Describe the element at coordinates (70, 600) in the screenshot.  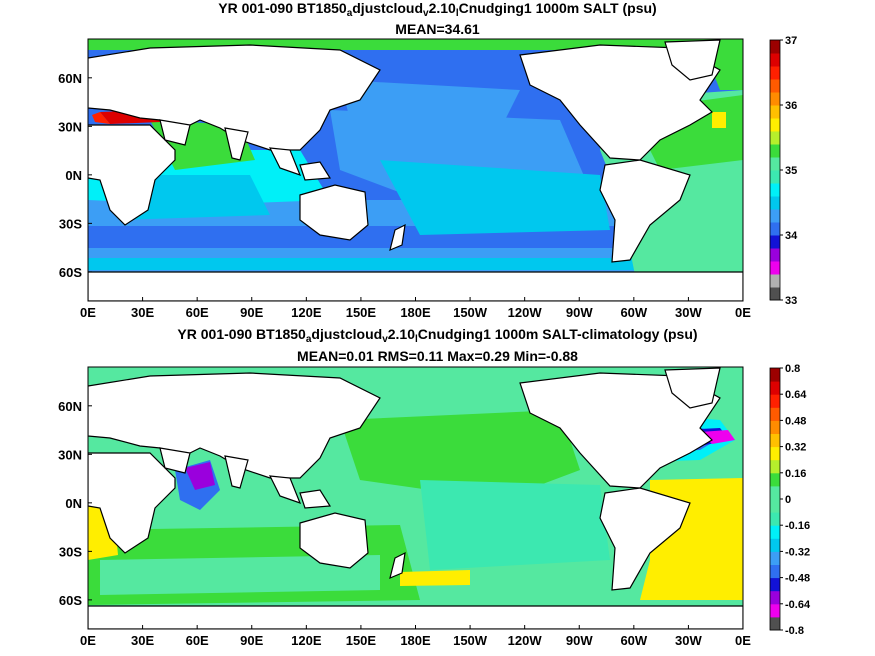
I see `bottom-y-tick-label: 60S` at that location.